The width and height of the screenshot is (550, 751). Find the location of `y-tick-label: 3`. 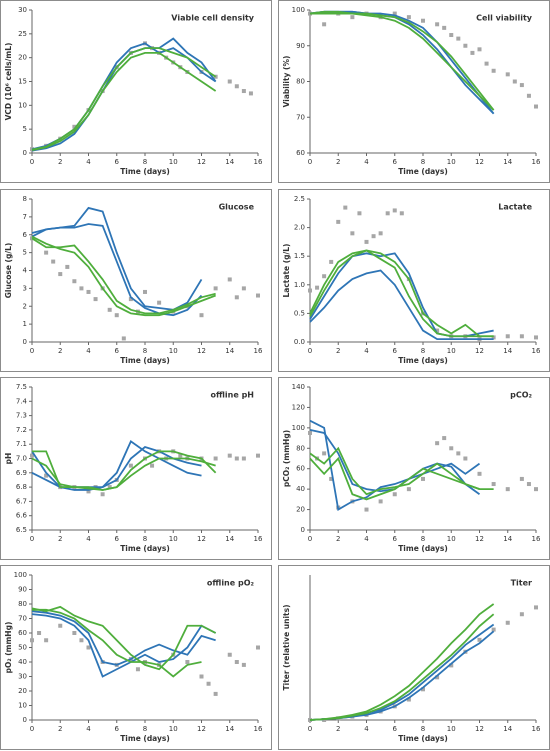

y-tick-label: 3 is located at coordinates (25, 288).